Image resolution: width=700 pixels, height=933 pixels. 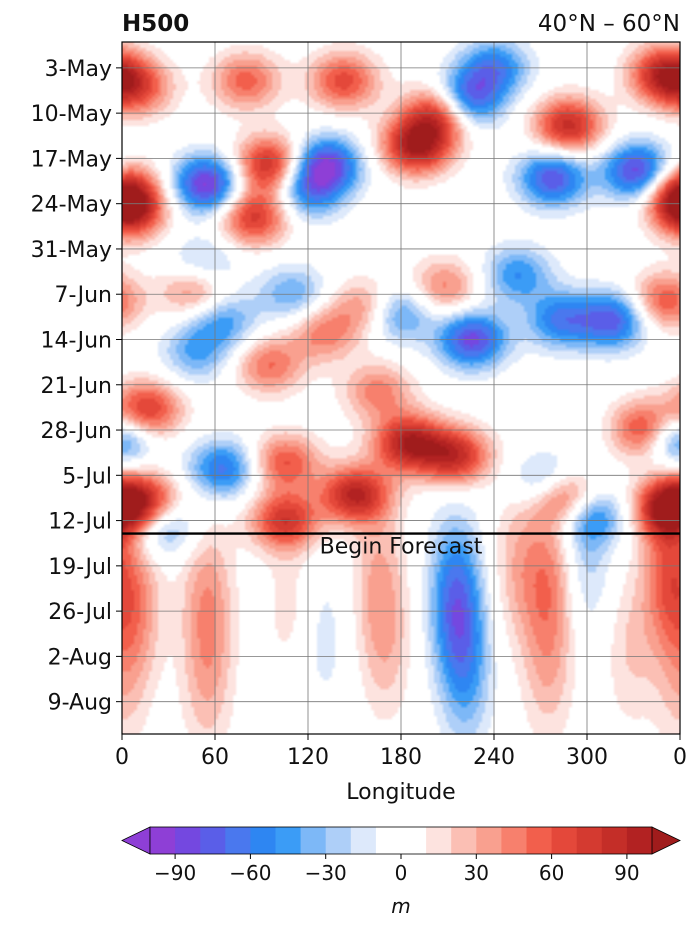 I want to click on colorbar-tick-label: 30, so click(x=476, y=873).